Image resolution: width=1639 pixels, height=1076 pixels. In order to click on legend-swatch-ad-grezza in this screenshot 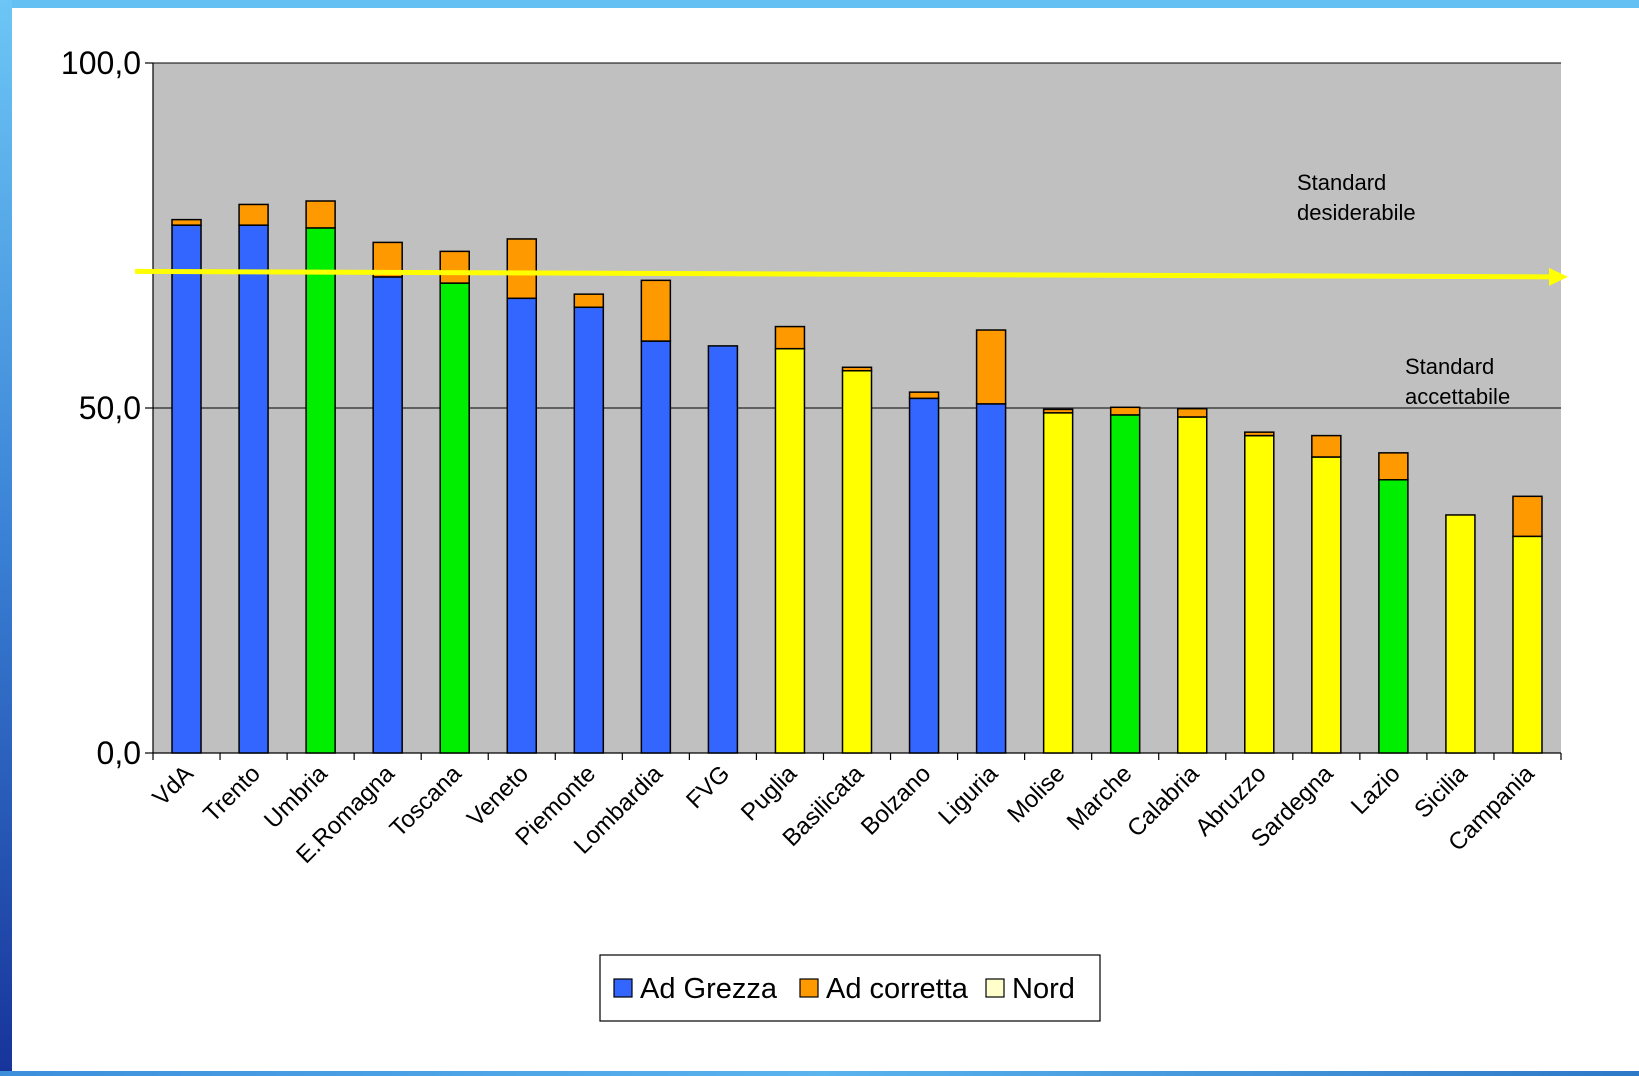, I will do `click(623, 988)`.